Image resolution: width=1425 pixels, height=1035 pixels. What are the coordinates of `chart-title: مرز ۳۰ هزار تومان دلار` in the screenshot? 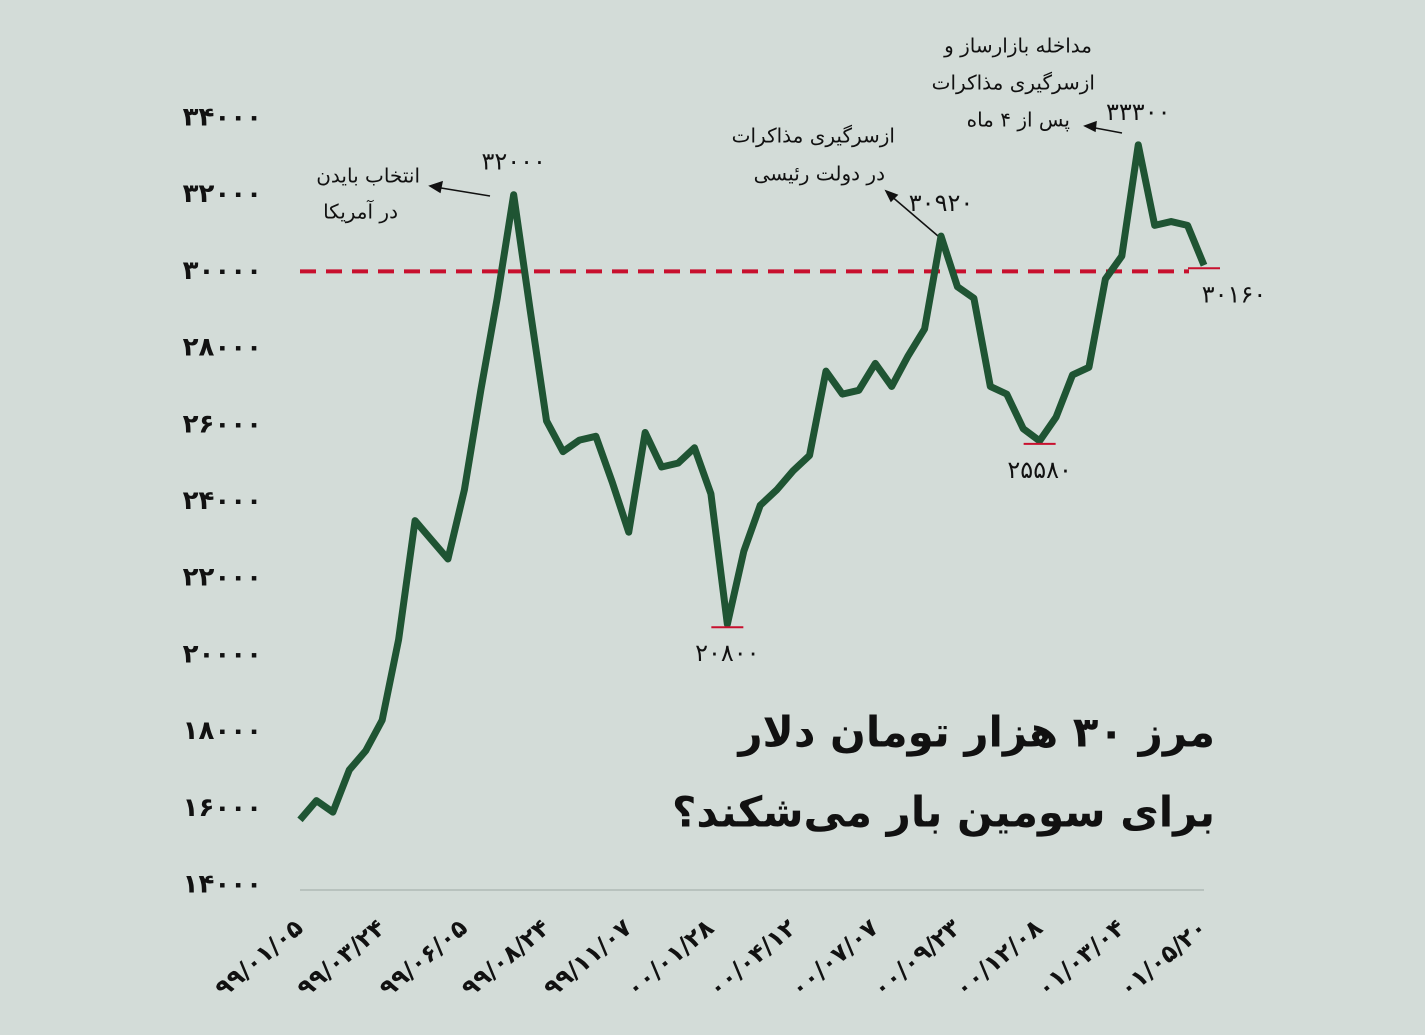 It's located at (975, 733).